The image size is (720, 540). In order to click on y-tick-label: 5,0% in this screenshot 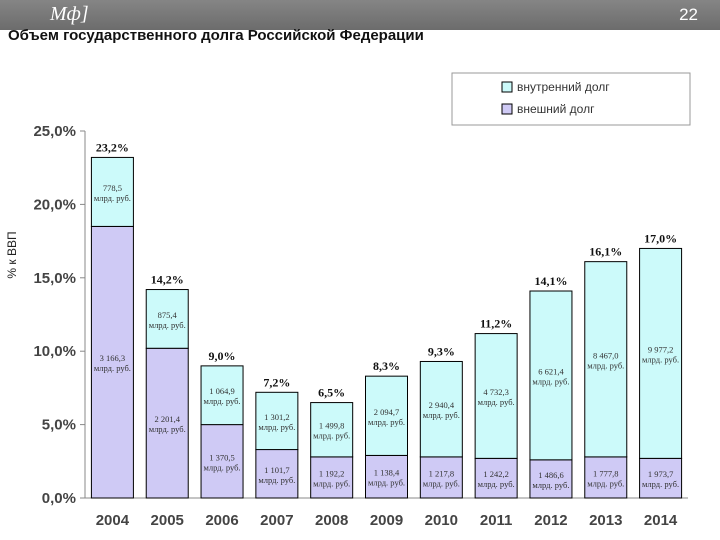, I will do `click(59, 425)`.